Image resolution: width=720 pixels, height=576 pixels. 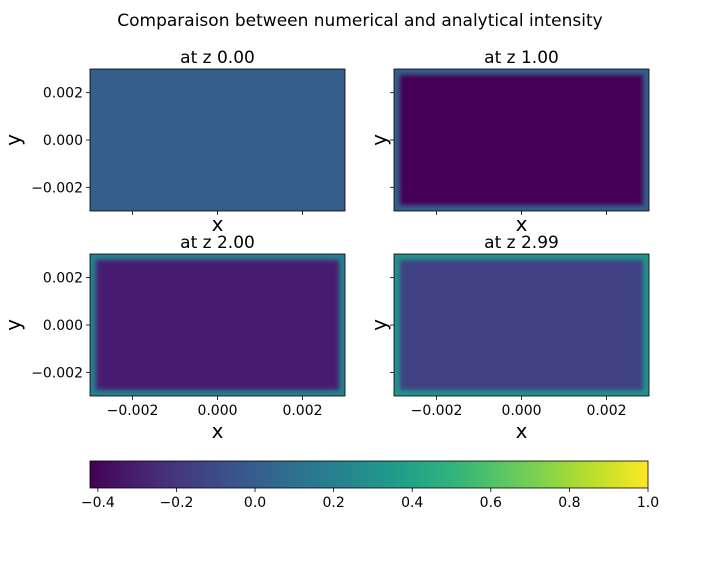 I want to click on colorbar-tick-label: −0.4, so click(x=98, y=503).